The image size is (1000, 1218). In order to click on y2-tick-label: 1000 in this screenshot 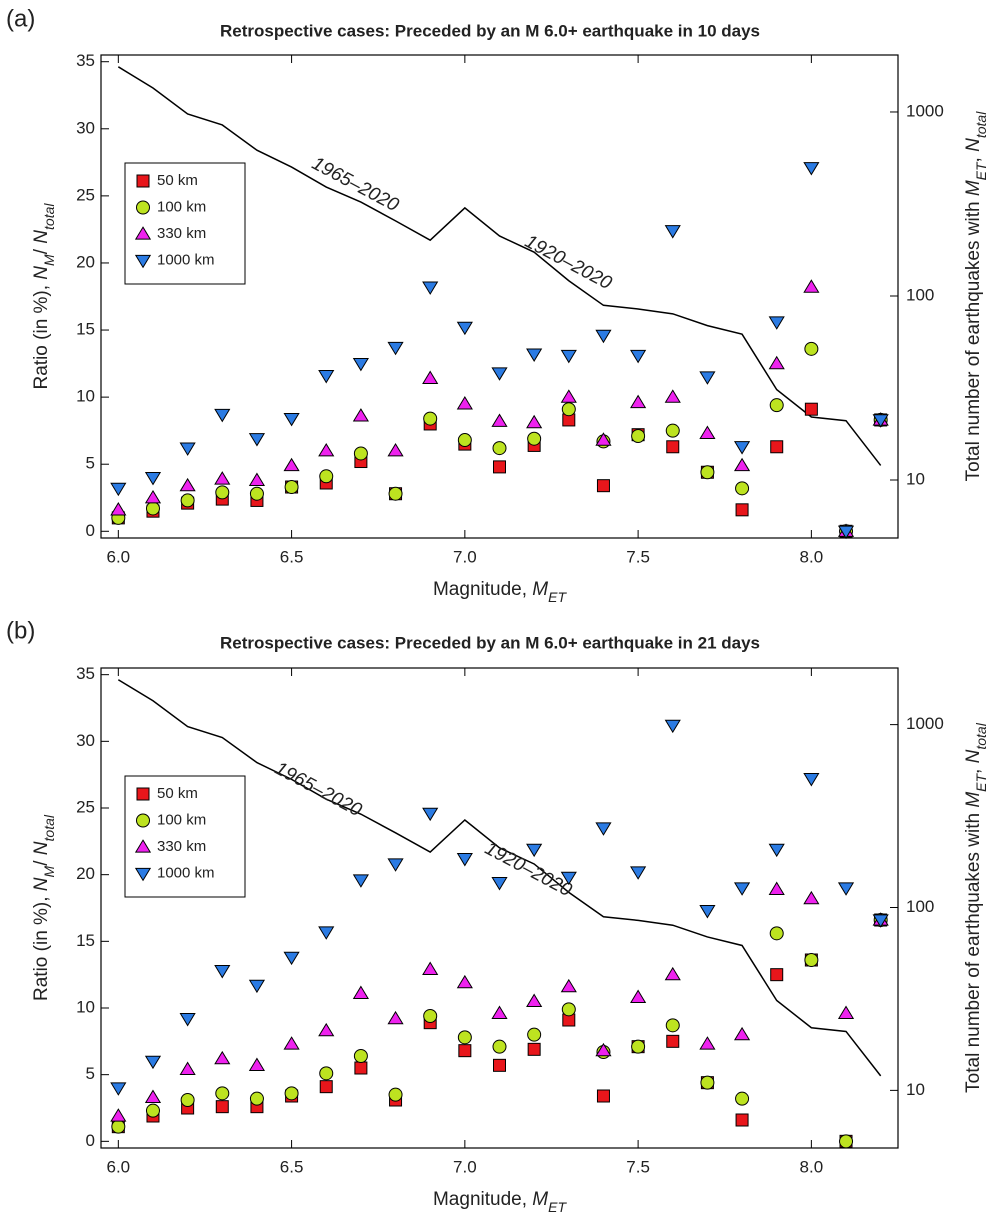, I will do `click(925, 723)`.